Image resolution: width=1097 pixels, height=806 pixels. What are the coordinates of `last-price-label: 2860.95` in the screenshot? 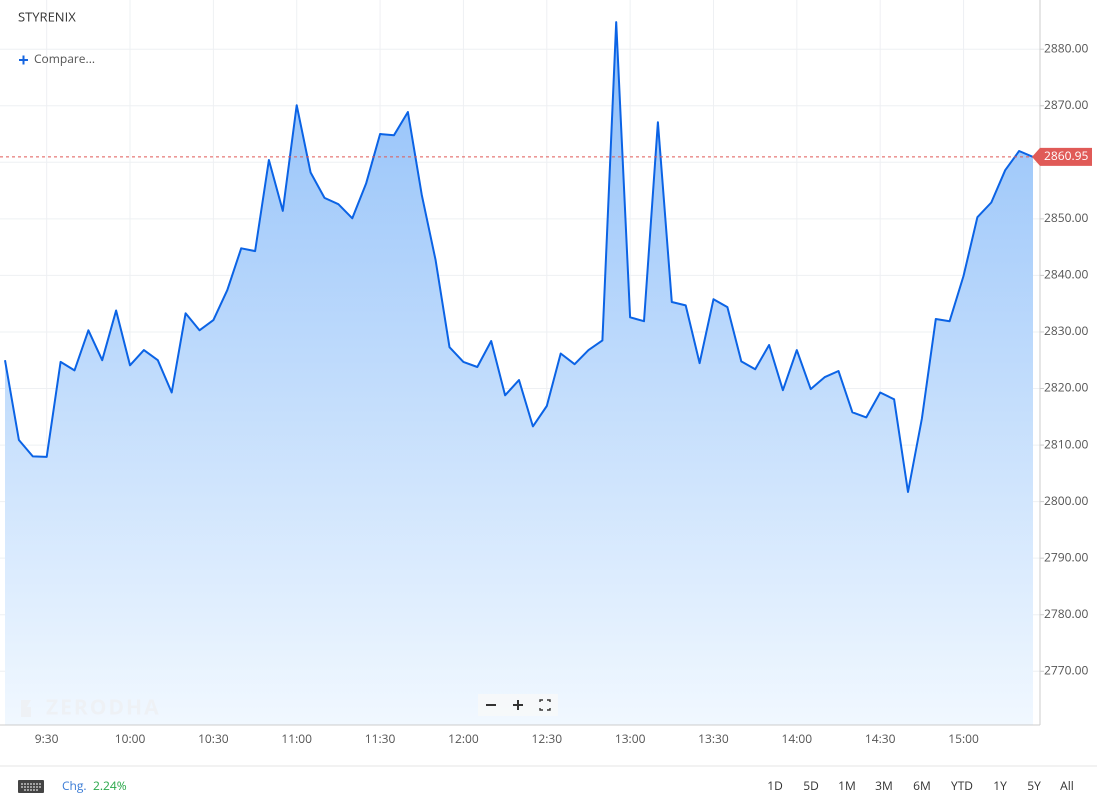 It's located at (1066, 155).